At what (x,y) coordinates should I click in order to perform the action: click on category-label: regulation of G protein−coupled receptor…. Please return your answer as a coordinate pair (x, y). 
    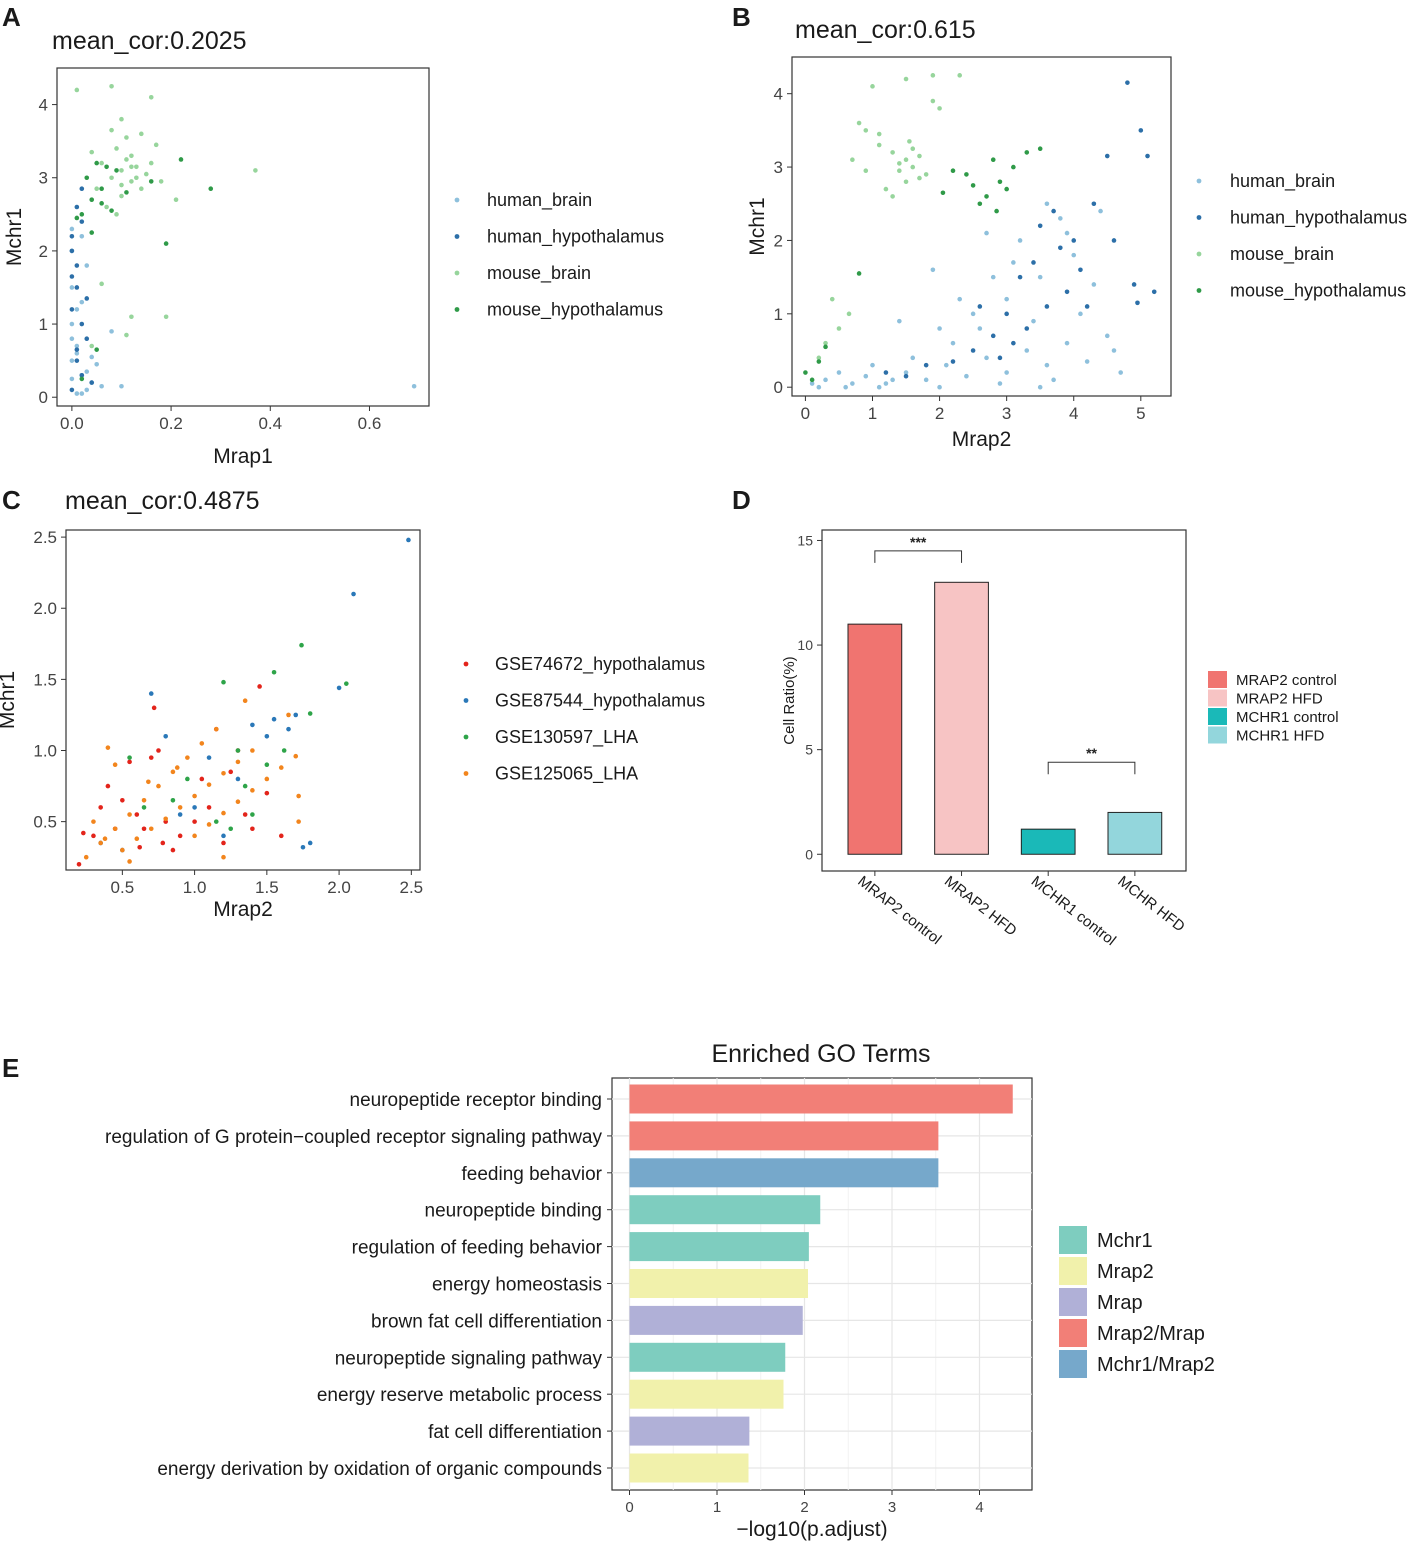
    Looking at the image, I should click on (353, 1137).